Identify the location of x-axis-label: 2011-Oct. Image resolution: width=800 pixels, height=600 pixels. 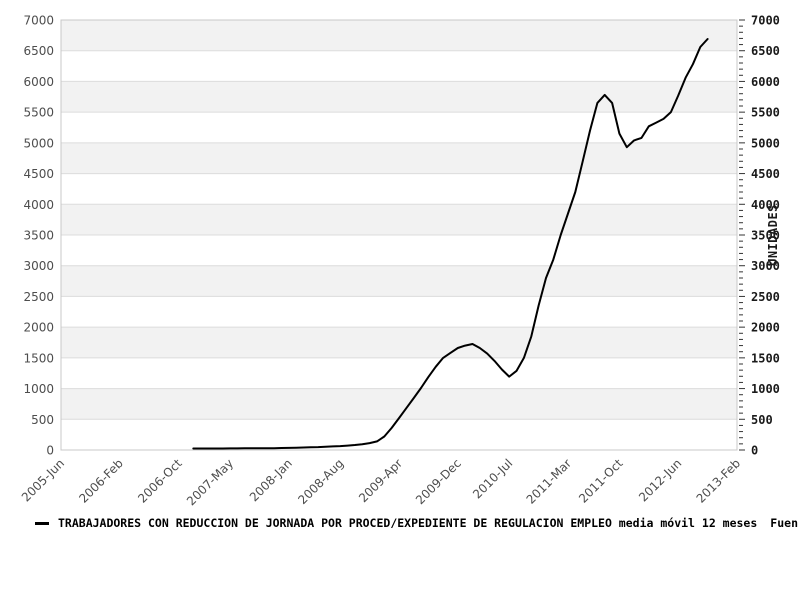
(601, 481).